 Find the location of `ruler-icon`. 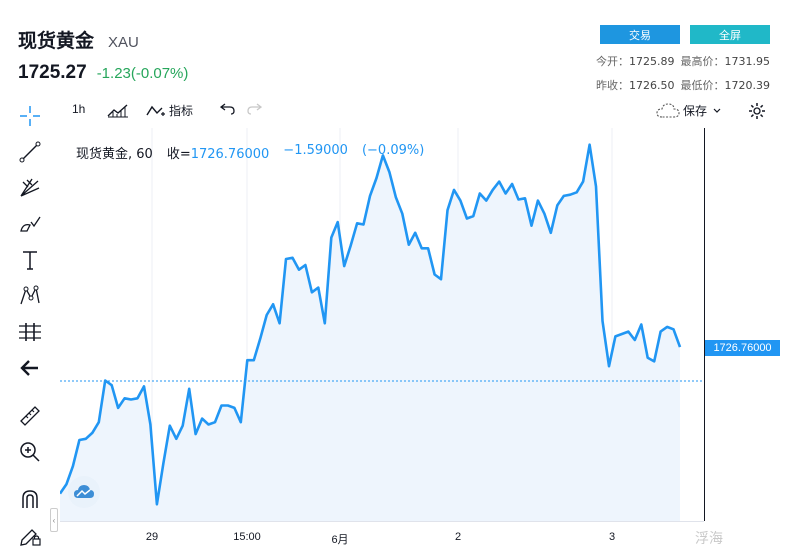

ruler-icon is located at coordinates (30, 416).